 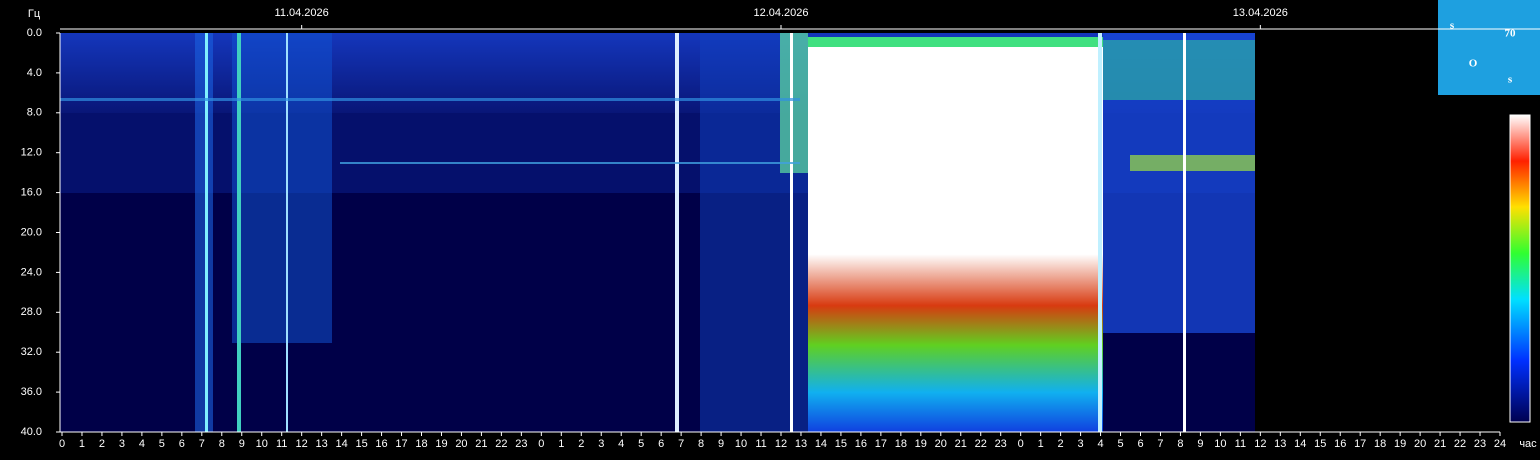 I want to click on y-tick-label: 4.0, so click(x=34, y=73).